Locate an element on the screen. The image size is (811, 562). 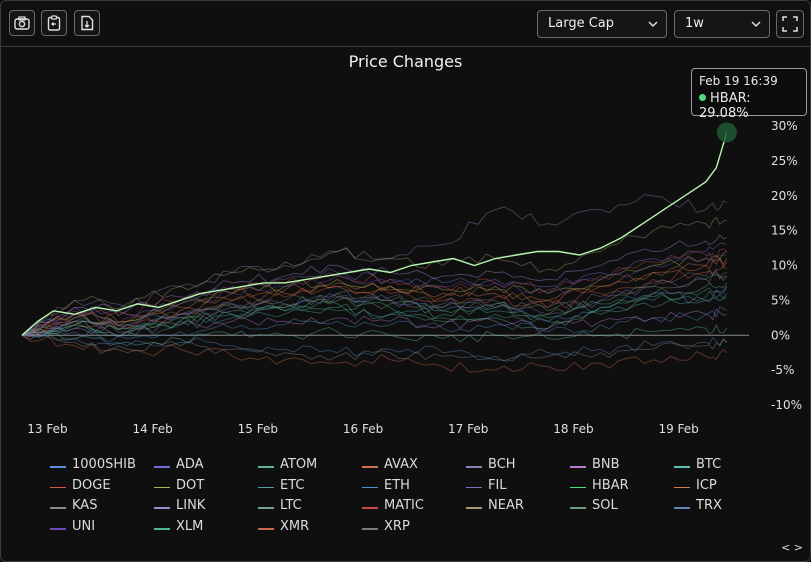
legend-label: ATOM is located at coordinates (299, 464).